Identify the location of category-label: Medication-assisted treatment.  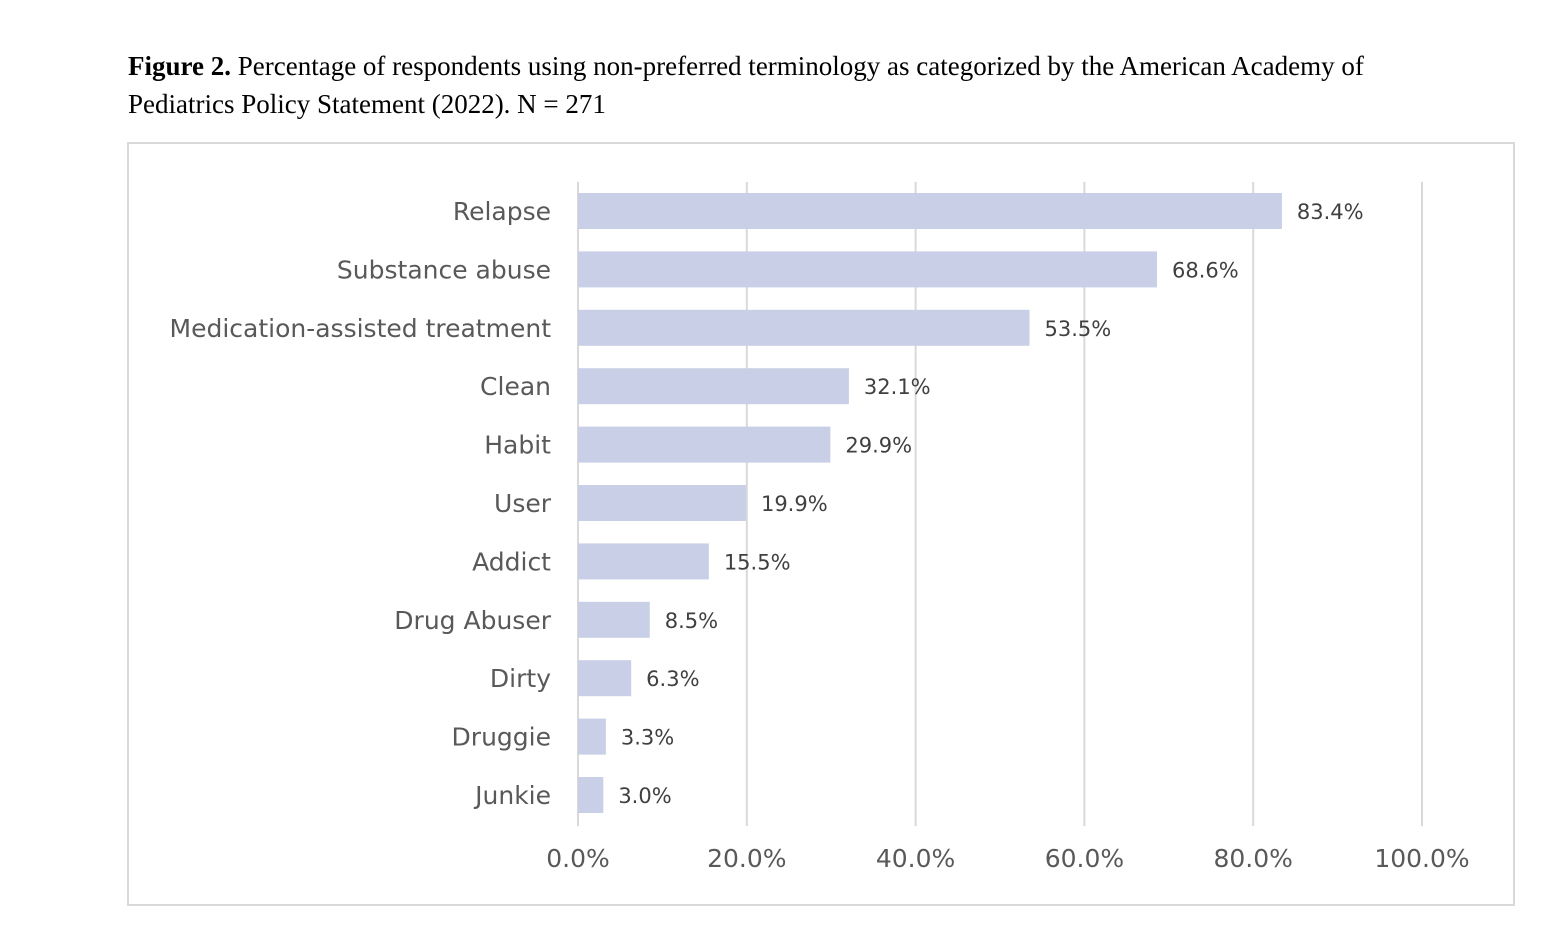
(361, 328).